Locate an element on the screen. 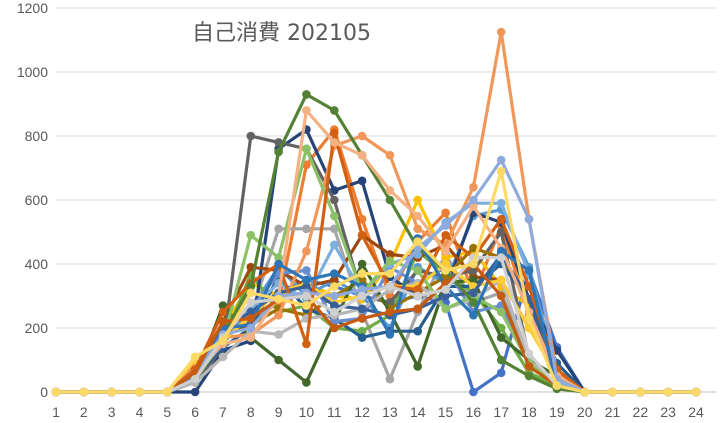 This screenshot has height=423, width=721. y-tick-label: 200 is located at coordinates (37, 328).